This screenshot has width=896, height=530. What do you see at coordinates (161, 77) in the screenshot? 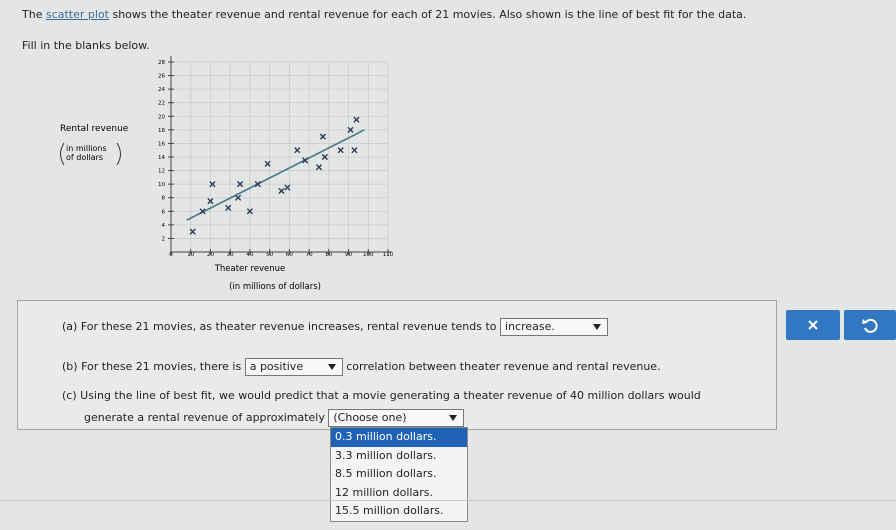
I see `y-tick-label: 26` at bounding box center [161, 77].